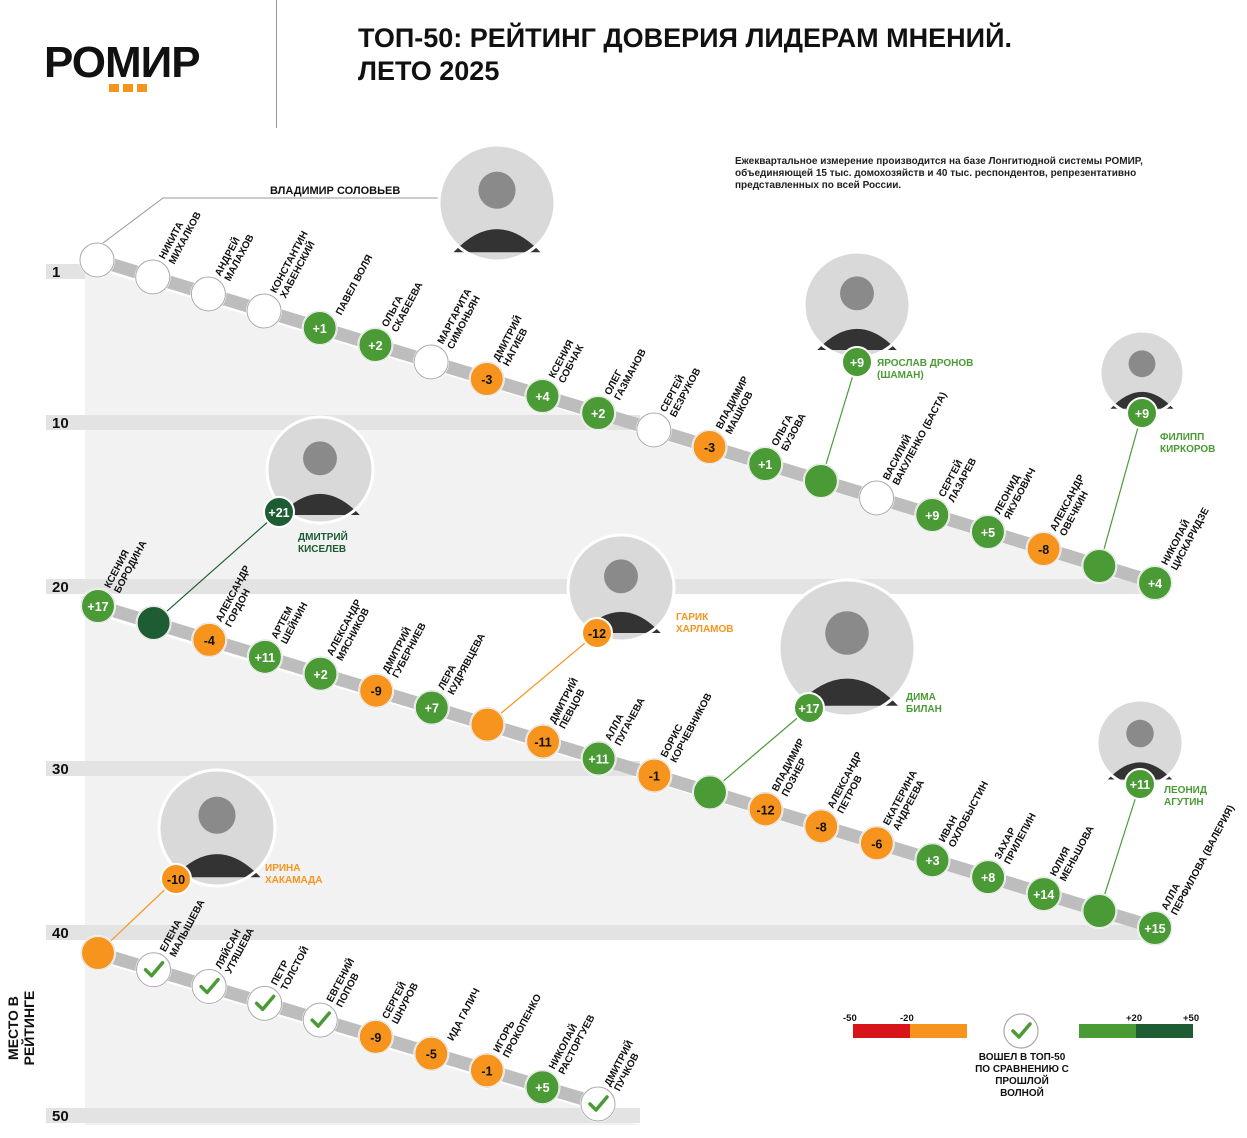 The width and height of the screenshot is (1247, 1138). Describe the element at coordinates (921, 697) in the screenshot. I see `callout-name-label: ДИМА` at that location.